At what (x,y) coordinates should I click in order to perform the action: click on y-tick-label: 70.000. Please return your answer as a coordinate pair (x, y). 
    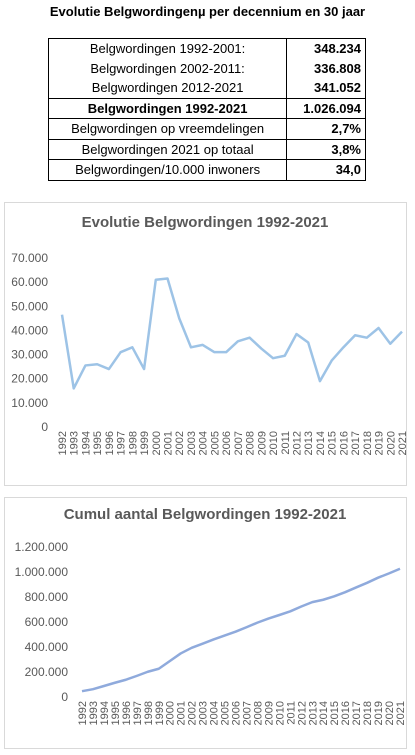
    Looking at the image, I should click on (29, 258).